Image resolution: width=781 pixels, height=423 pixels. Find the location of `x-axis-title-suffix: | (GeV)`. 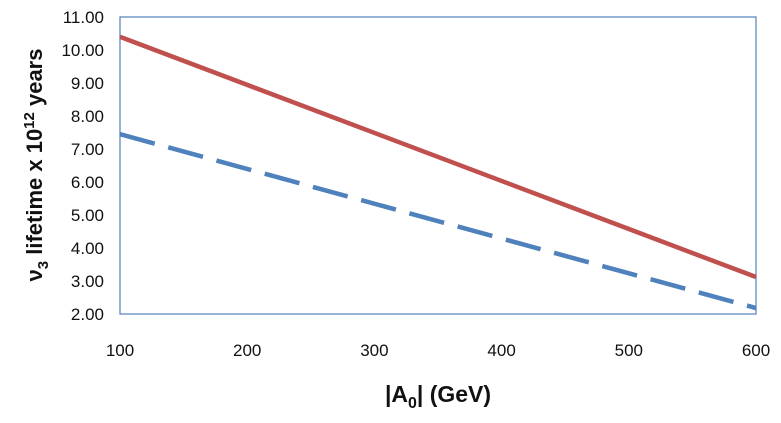

x-axis-title-suffix: | (GeV) is located at coordinates (454, 394).